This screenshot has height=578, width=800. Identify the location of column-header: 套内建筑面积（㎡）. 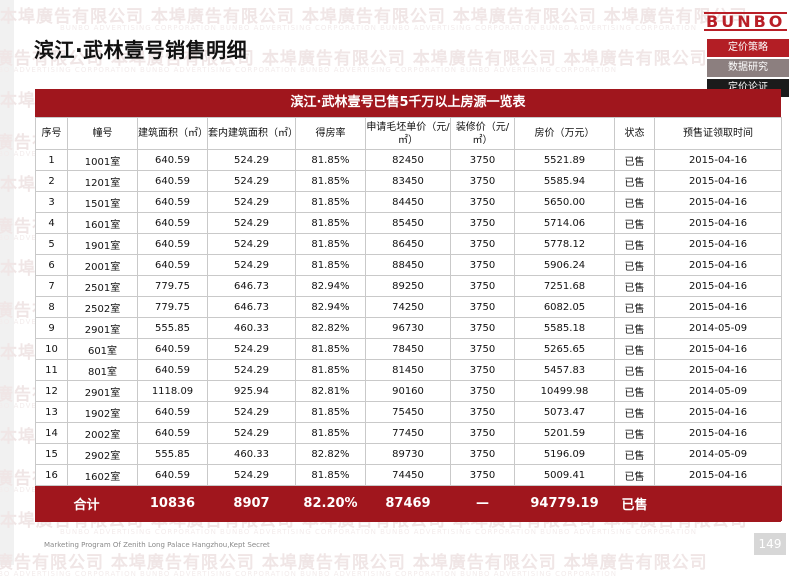
(251, 133).